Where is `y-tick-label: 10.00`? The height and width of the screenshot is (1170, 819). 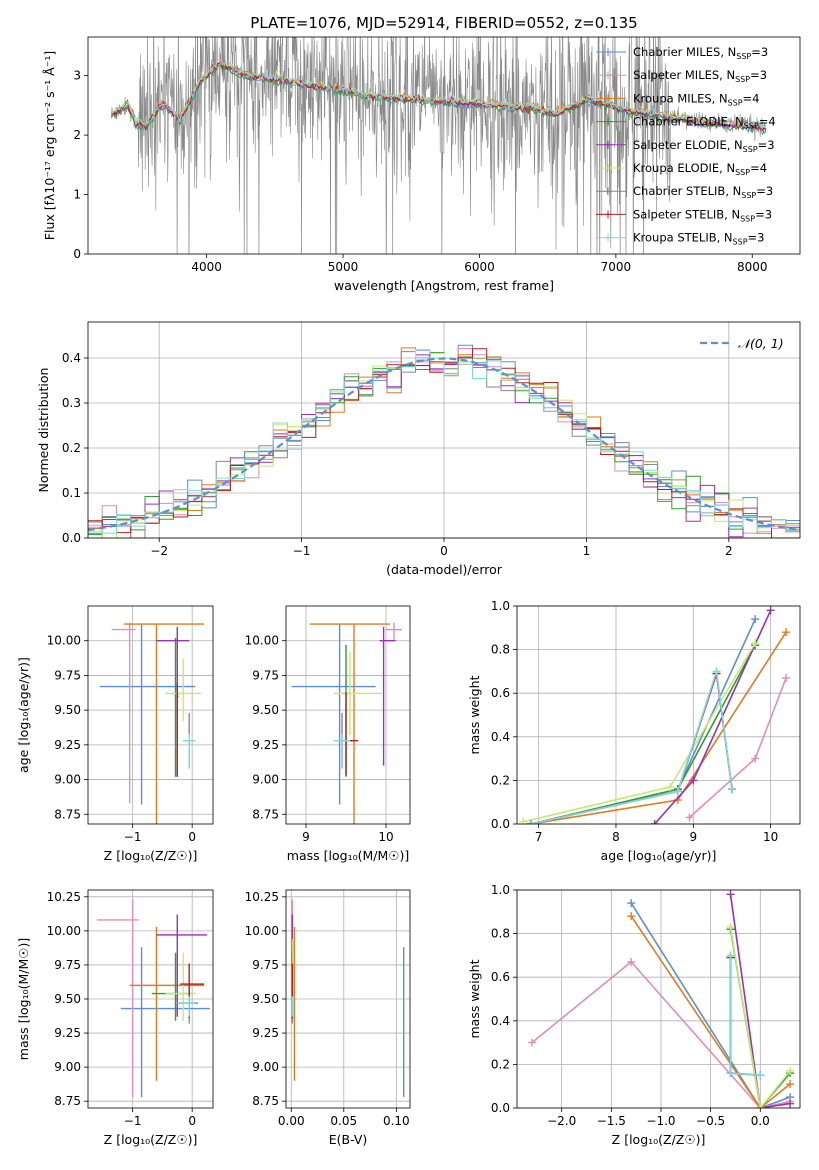
y-tick-label: 10.00 is located at coordinates (64, 641).